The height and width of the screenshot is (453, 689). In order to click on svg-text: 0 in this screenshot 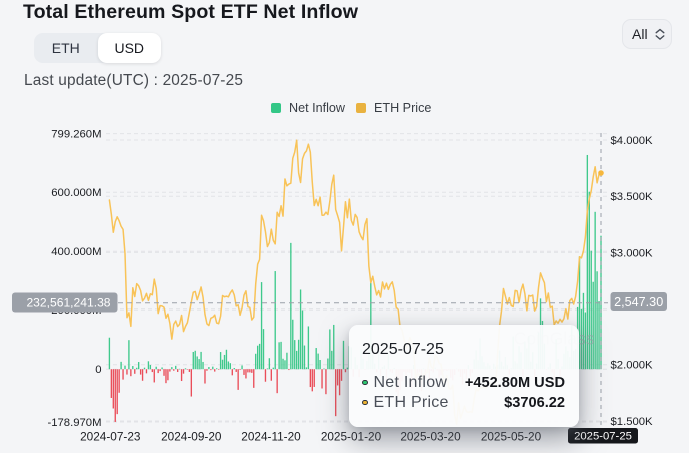, I will do `click(98, 370)`.